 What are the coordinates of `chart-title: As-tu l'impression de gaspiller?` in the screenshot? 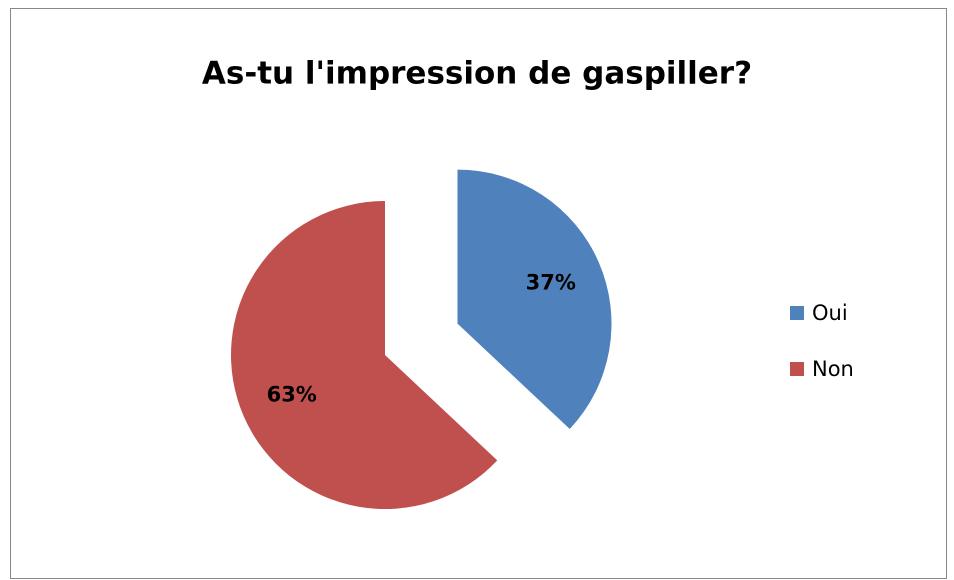 It's located at (477, 74).